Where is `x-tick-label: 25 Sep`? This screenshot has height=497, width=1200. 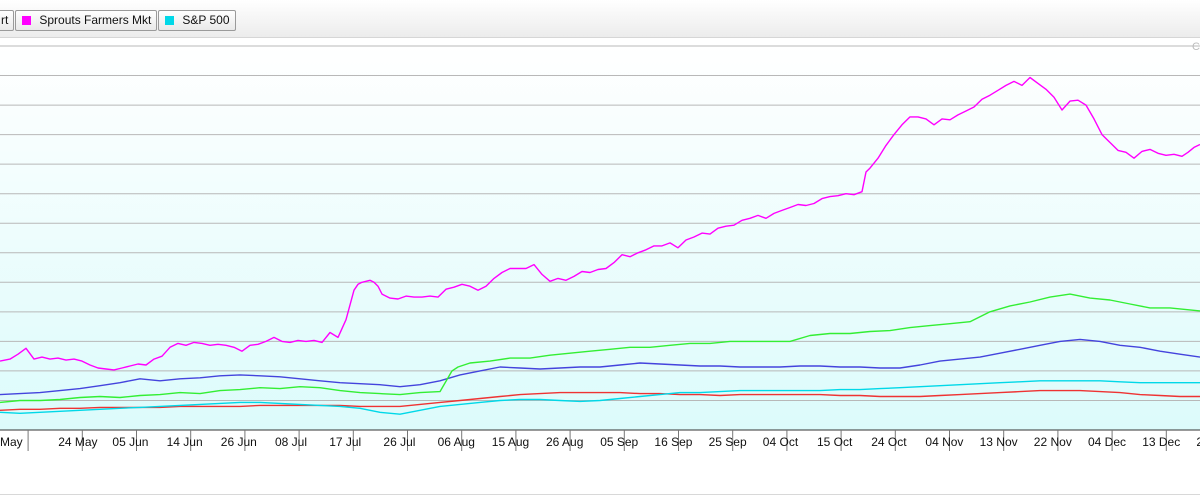
x-tick-label: 25 Sep is located at coordinates (728, 442).